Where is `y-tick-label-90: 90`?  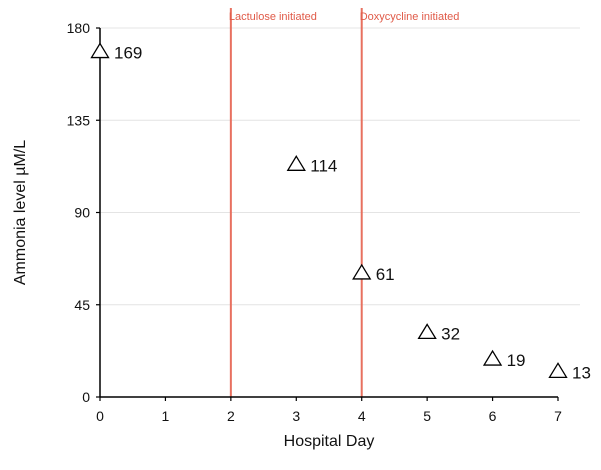 y-tick-label-90: 90 is located at coordinates (82, 213).